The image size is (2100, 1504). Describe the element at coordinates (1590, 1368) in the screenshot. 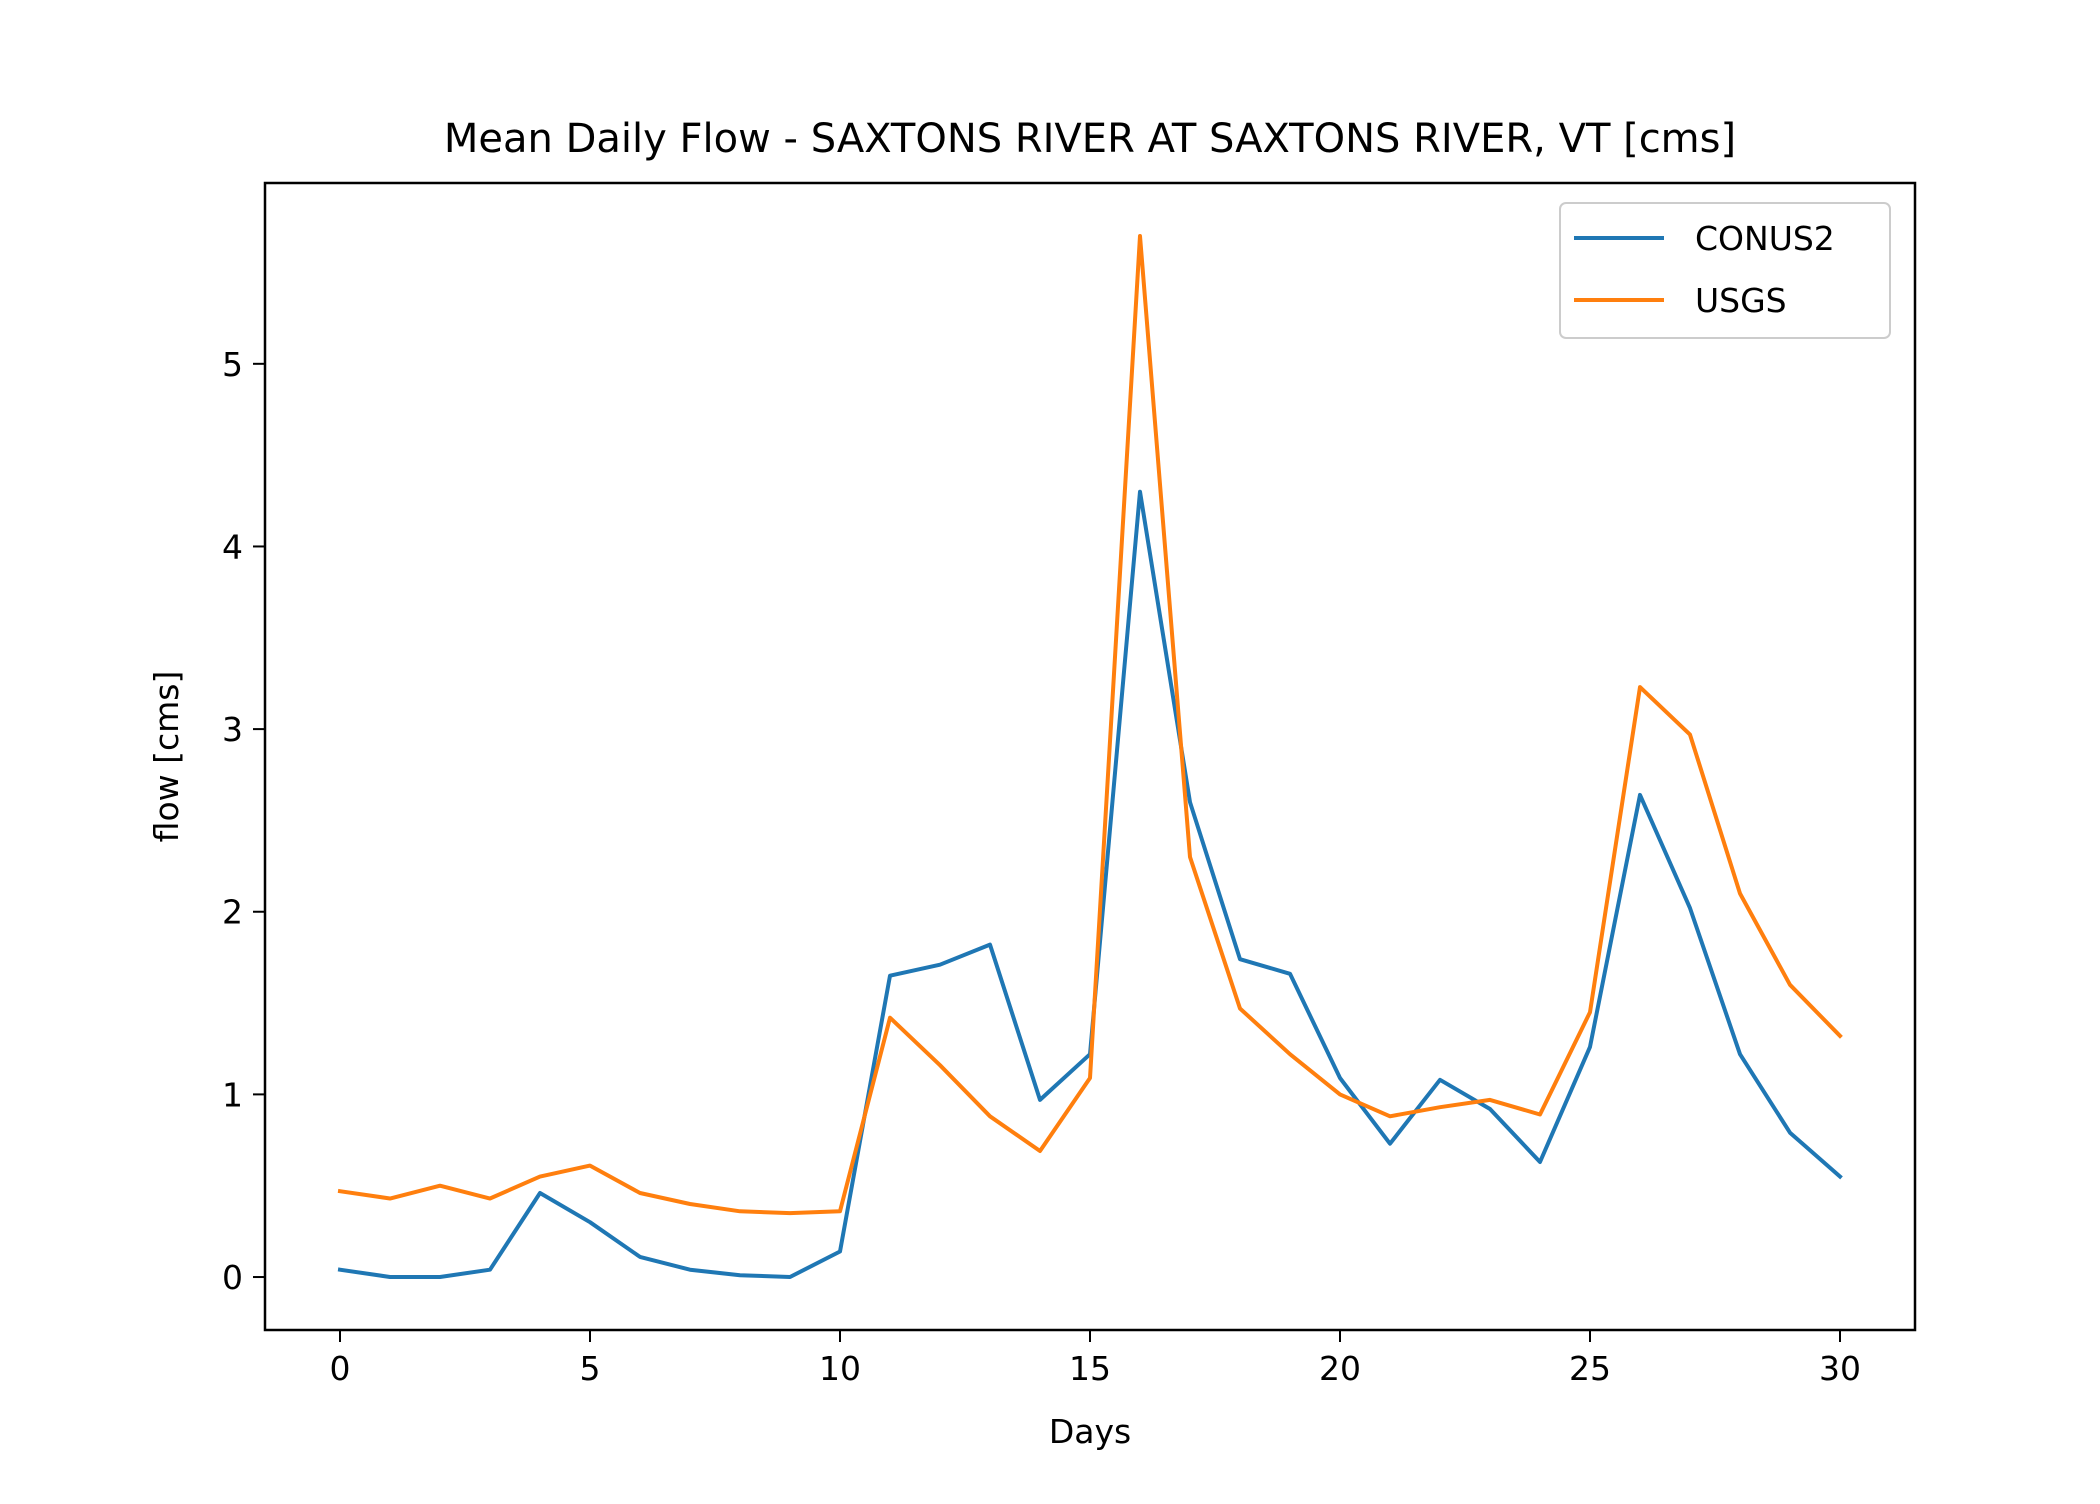

I see `x-tick-label: 25` at that location.